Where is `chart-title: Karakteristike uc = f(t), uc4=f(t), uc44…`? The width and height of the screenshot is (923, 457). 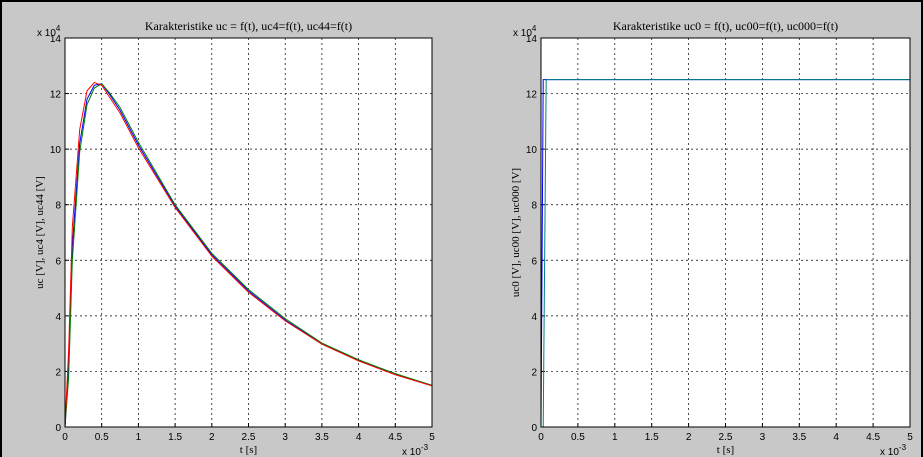 chart-title: Karakteristike uc = f(t), uc4=f(t), uc44… is located at coordinates (248, 26).